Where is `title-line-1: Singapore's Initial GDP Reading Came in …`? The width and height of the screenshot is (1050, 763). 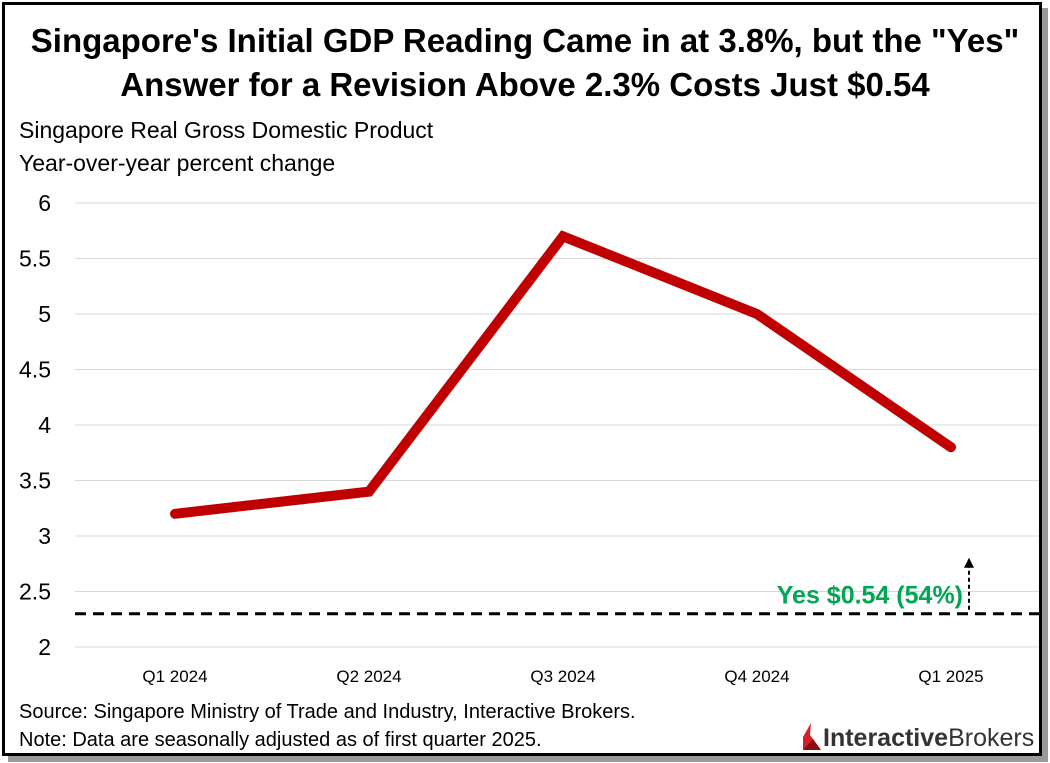 title-line-1: Singapore's Initial GDP Reading Came in … is located at coordinates (525, 40).